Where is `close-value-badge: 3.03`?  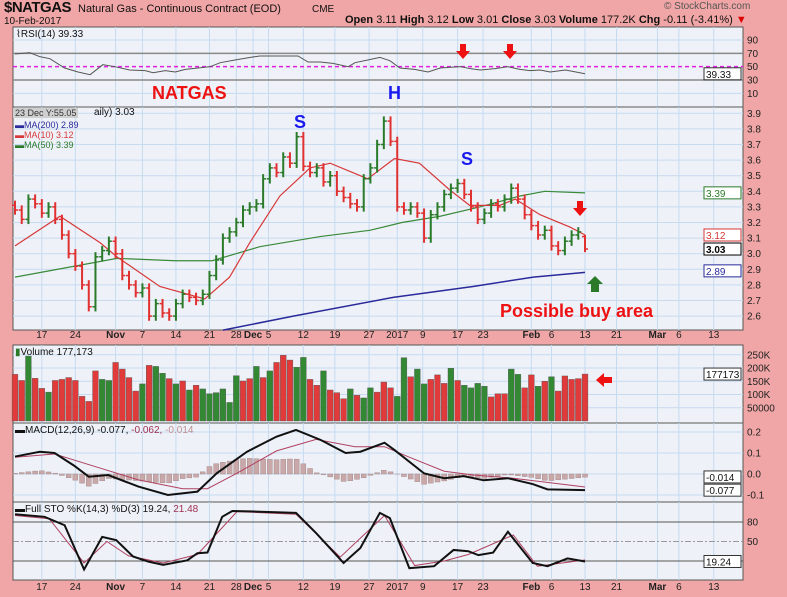
close-value-badge: 3.03 is located at coordinates (716, 250).